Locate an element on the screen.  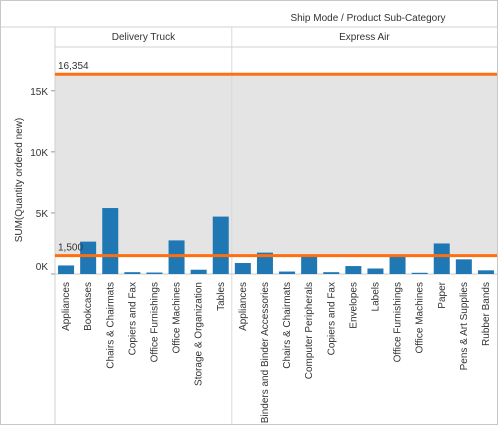
y-axis-label: SUM(Quantity ordered new) is located at coordinates (19, 180).